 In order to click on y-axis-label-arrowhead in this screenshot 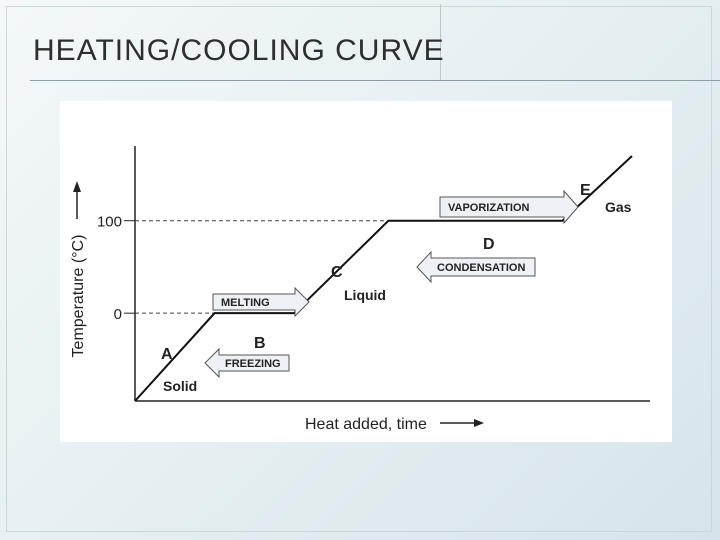, I will do `click(77, 186)`.